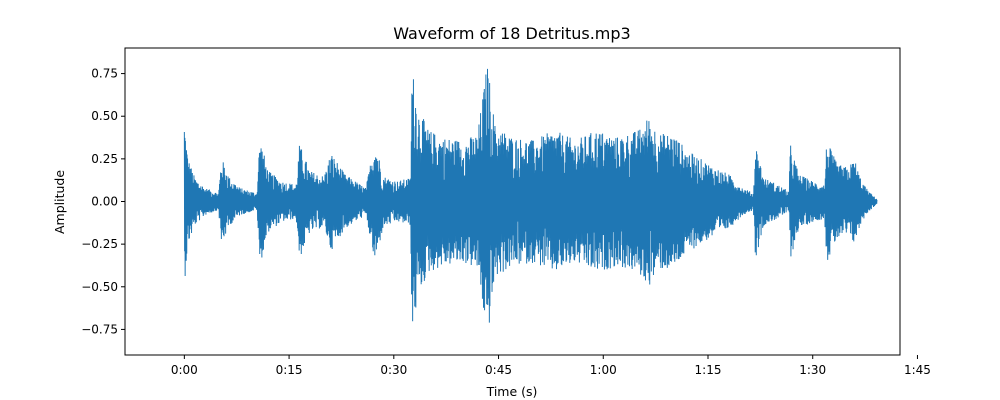 This screenshot has height=400, width=1000. What do you see at coordinates (104, 159) in the screenshot?
I see `y-tick-label: 0.25` at bounding box center [104, 159].